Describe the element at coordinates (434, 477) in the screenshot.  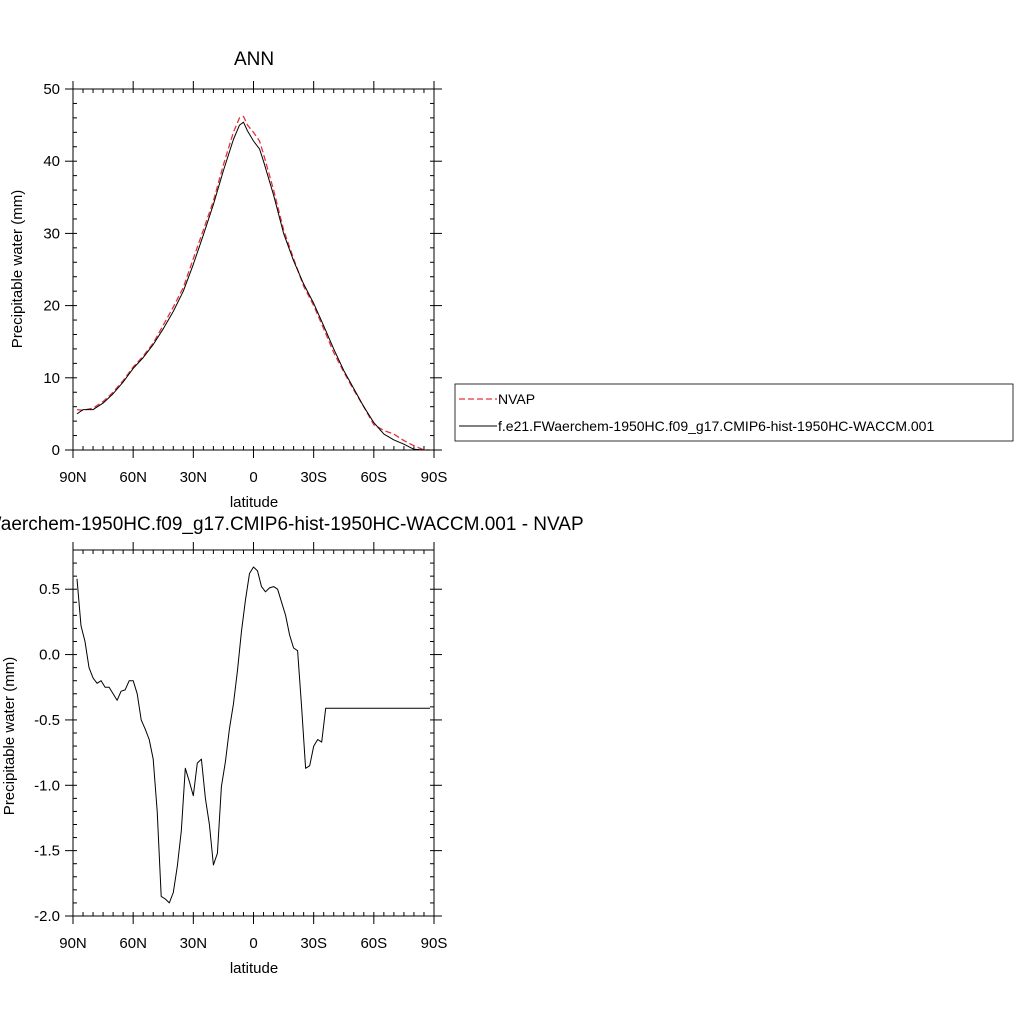
I see `top-chart-x-tick-label: 90S` at that location.